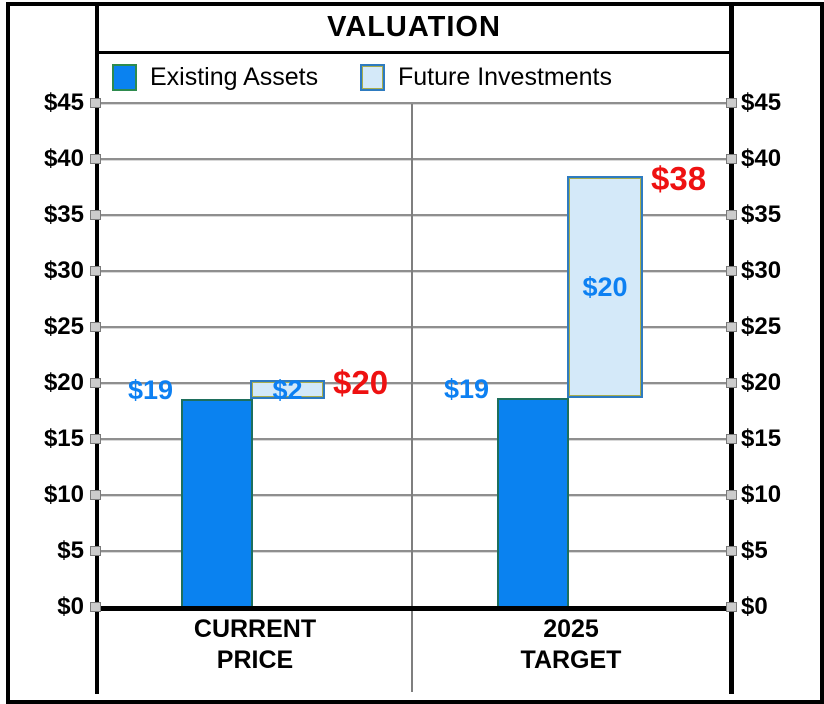 This screenshot has width=824, height=704. Describe the element at coordinates (414, 608) in the screenshot. I see `zero-baseline` at that location.